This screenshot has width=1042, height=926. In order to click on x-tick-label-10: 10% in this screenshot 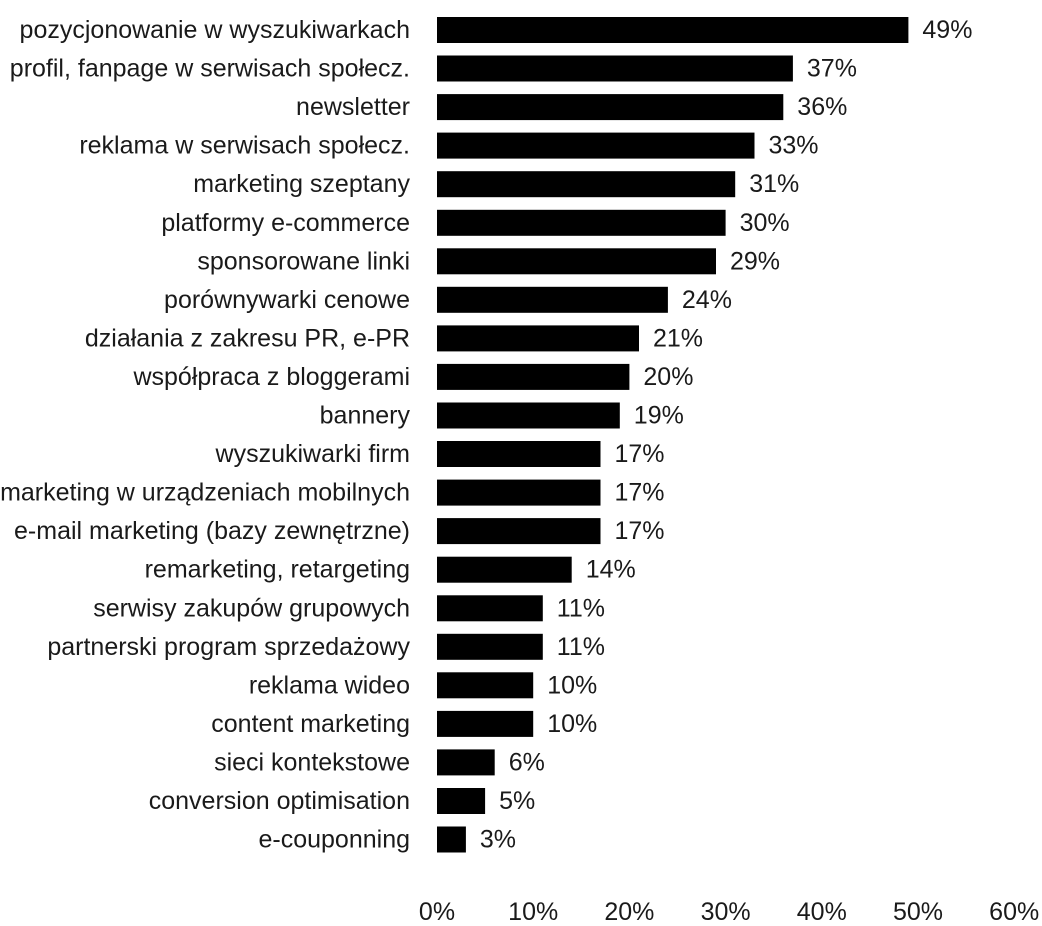, I will do `click(533, 912)`.